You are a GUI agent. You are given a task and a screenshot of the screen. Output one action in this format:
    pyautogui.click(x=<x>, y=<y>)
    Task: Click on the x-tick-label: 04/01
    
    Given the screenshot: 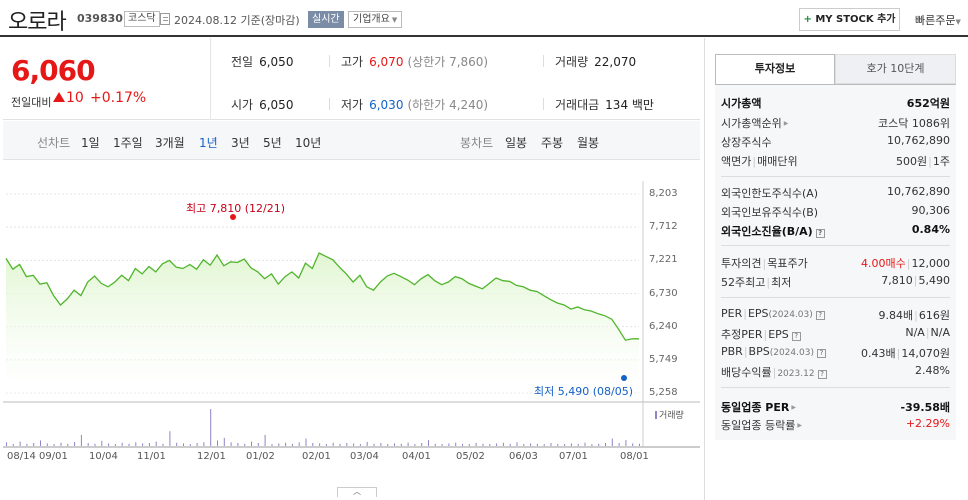 What is the action you would take?
    pyautogui.click(x=416, y=456)
    